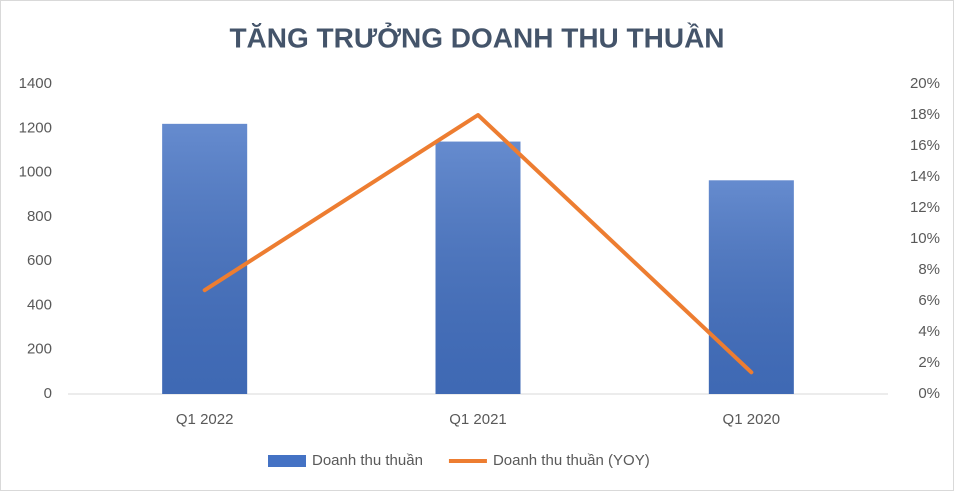 Image resolution: width=954 pixels, height=491 pixels. What do you see at coordinates (925, 114) in the screenshot?
I see `y2-tick-label: 18%` at bounding box center [925, 114].